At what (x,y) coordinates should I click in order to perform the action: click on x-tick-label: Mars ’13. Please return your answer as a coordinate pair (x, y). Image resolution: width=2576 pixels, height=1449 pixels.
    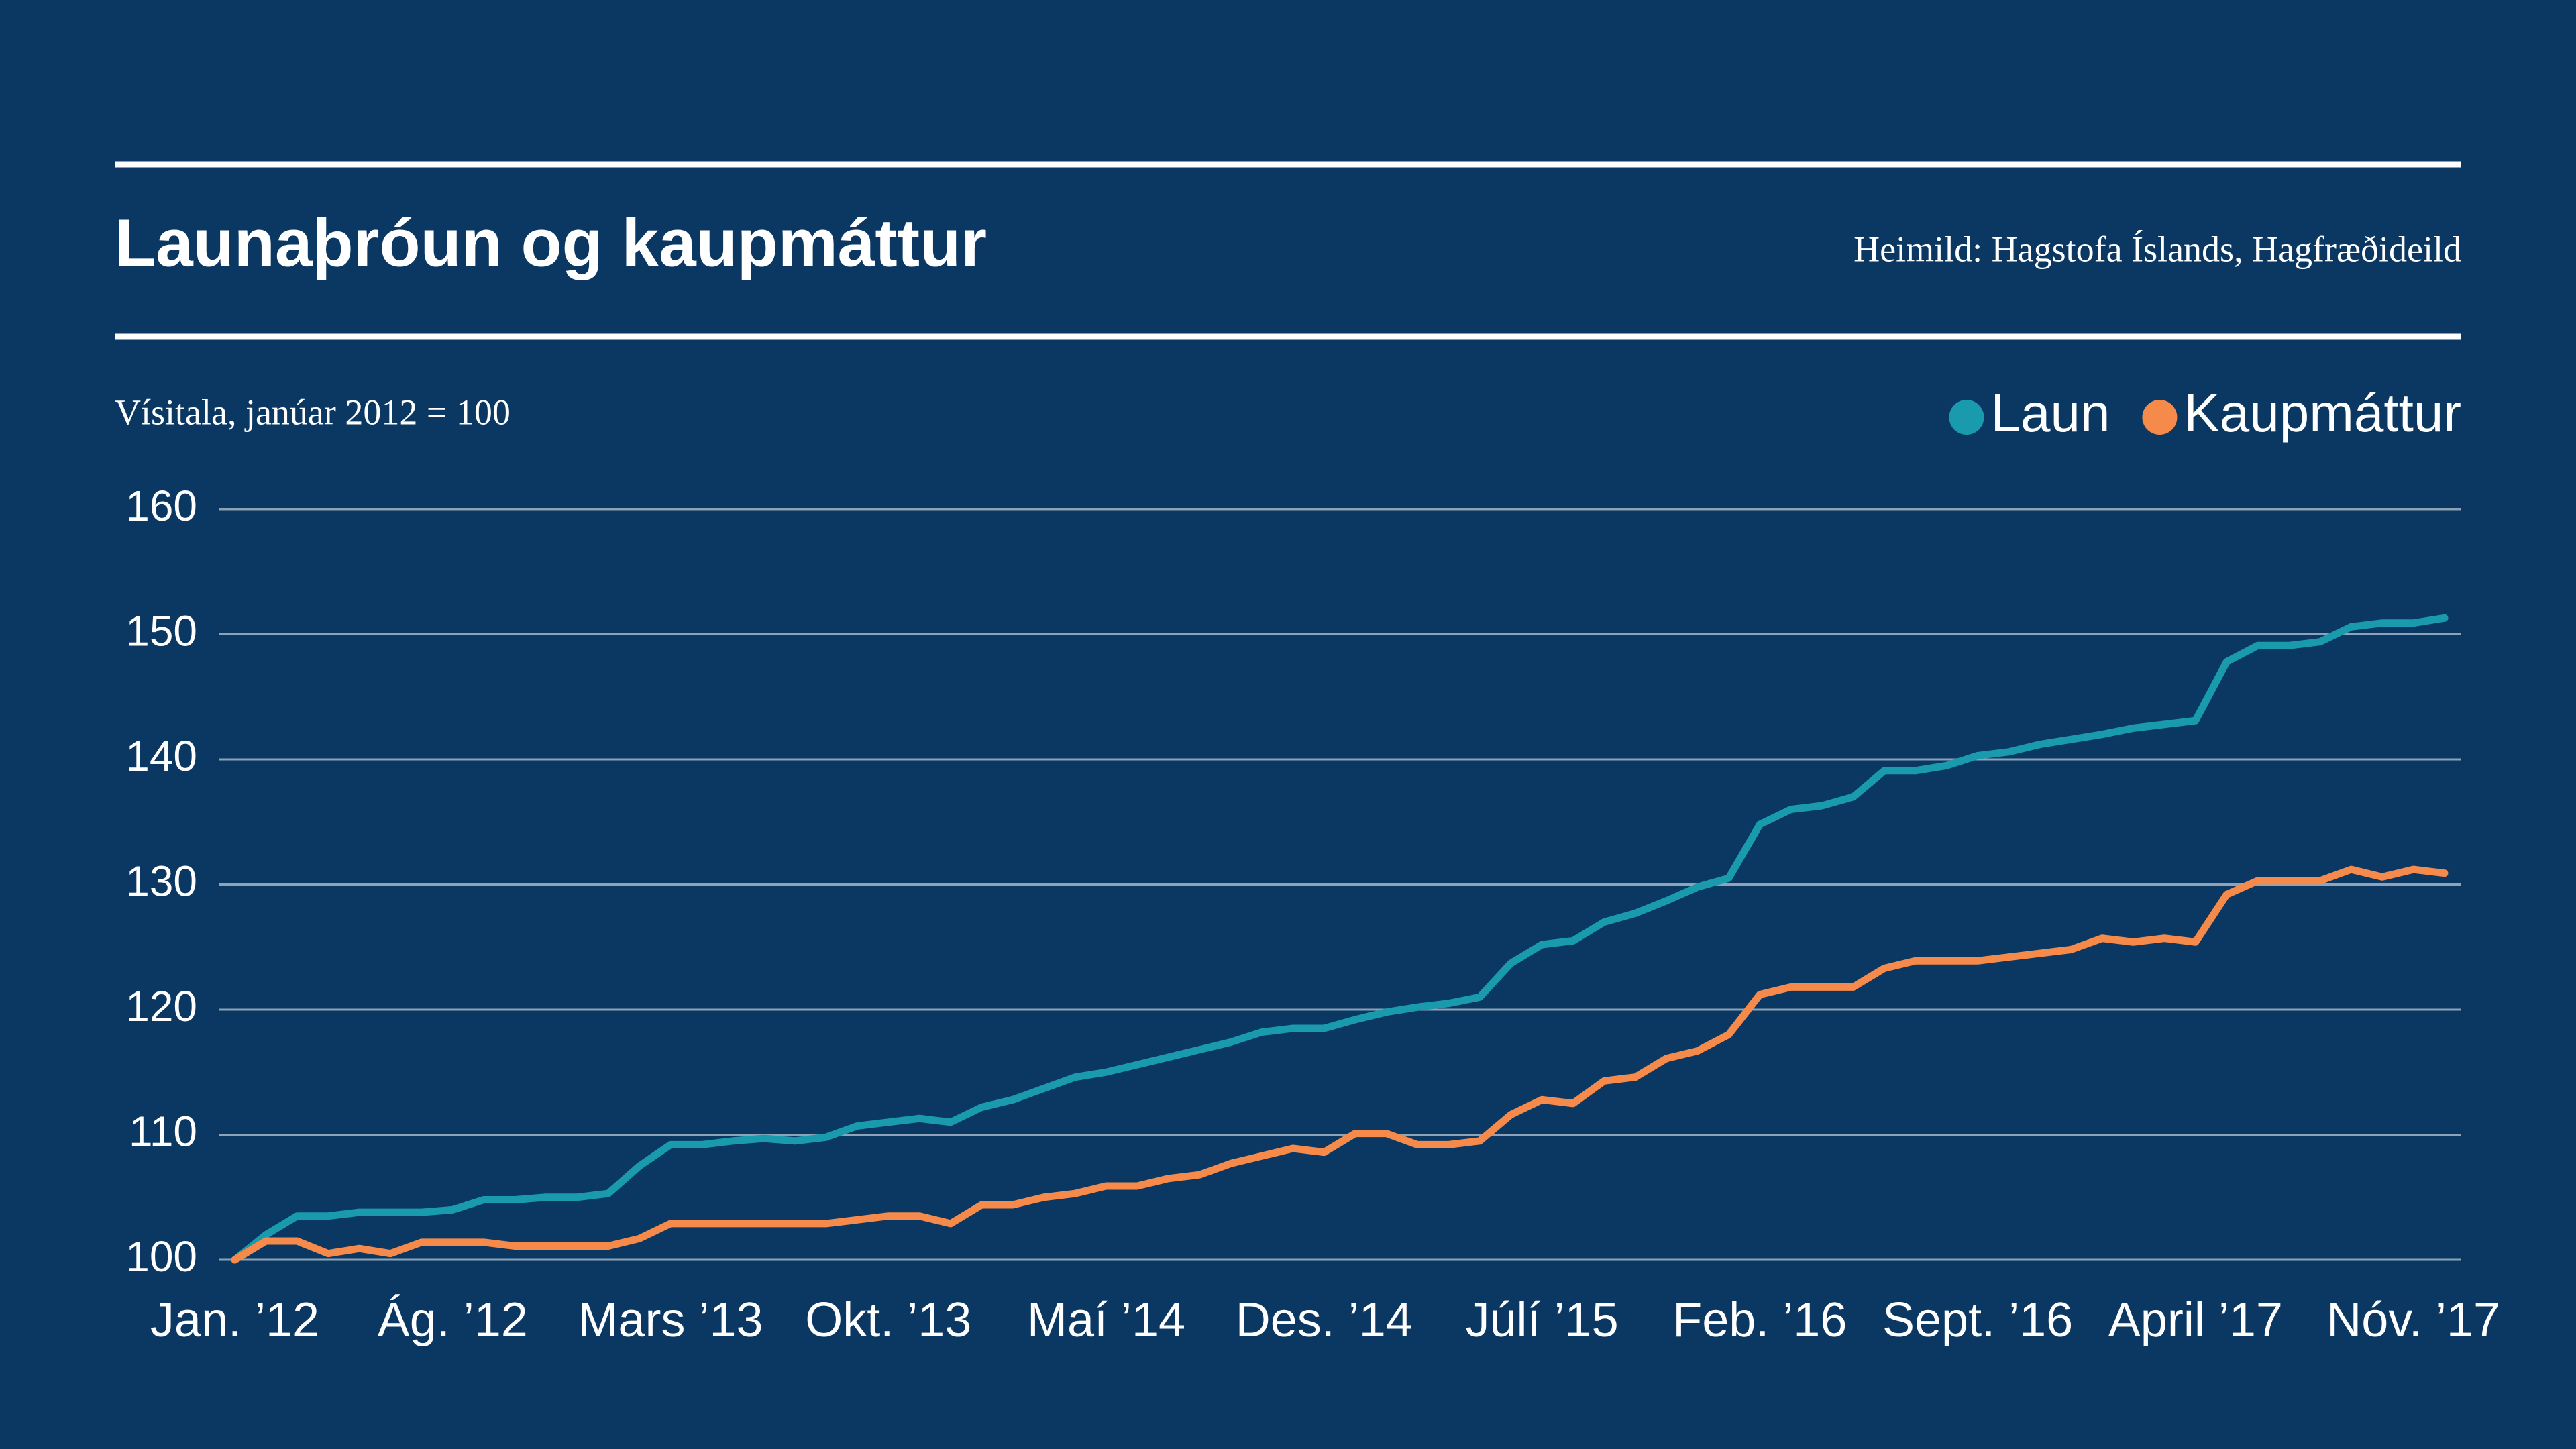
    Looking at the image, I should click on (670, 1320).